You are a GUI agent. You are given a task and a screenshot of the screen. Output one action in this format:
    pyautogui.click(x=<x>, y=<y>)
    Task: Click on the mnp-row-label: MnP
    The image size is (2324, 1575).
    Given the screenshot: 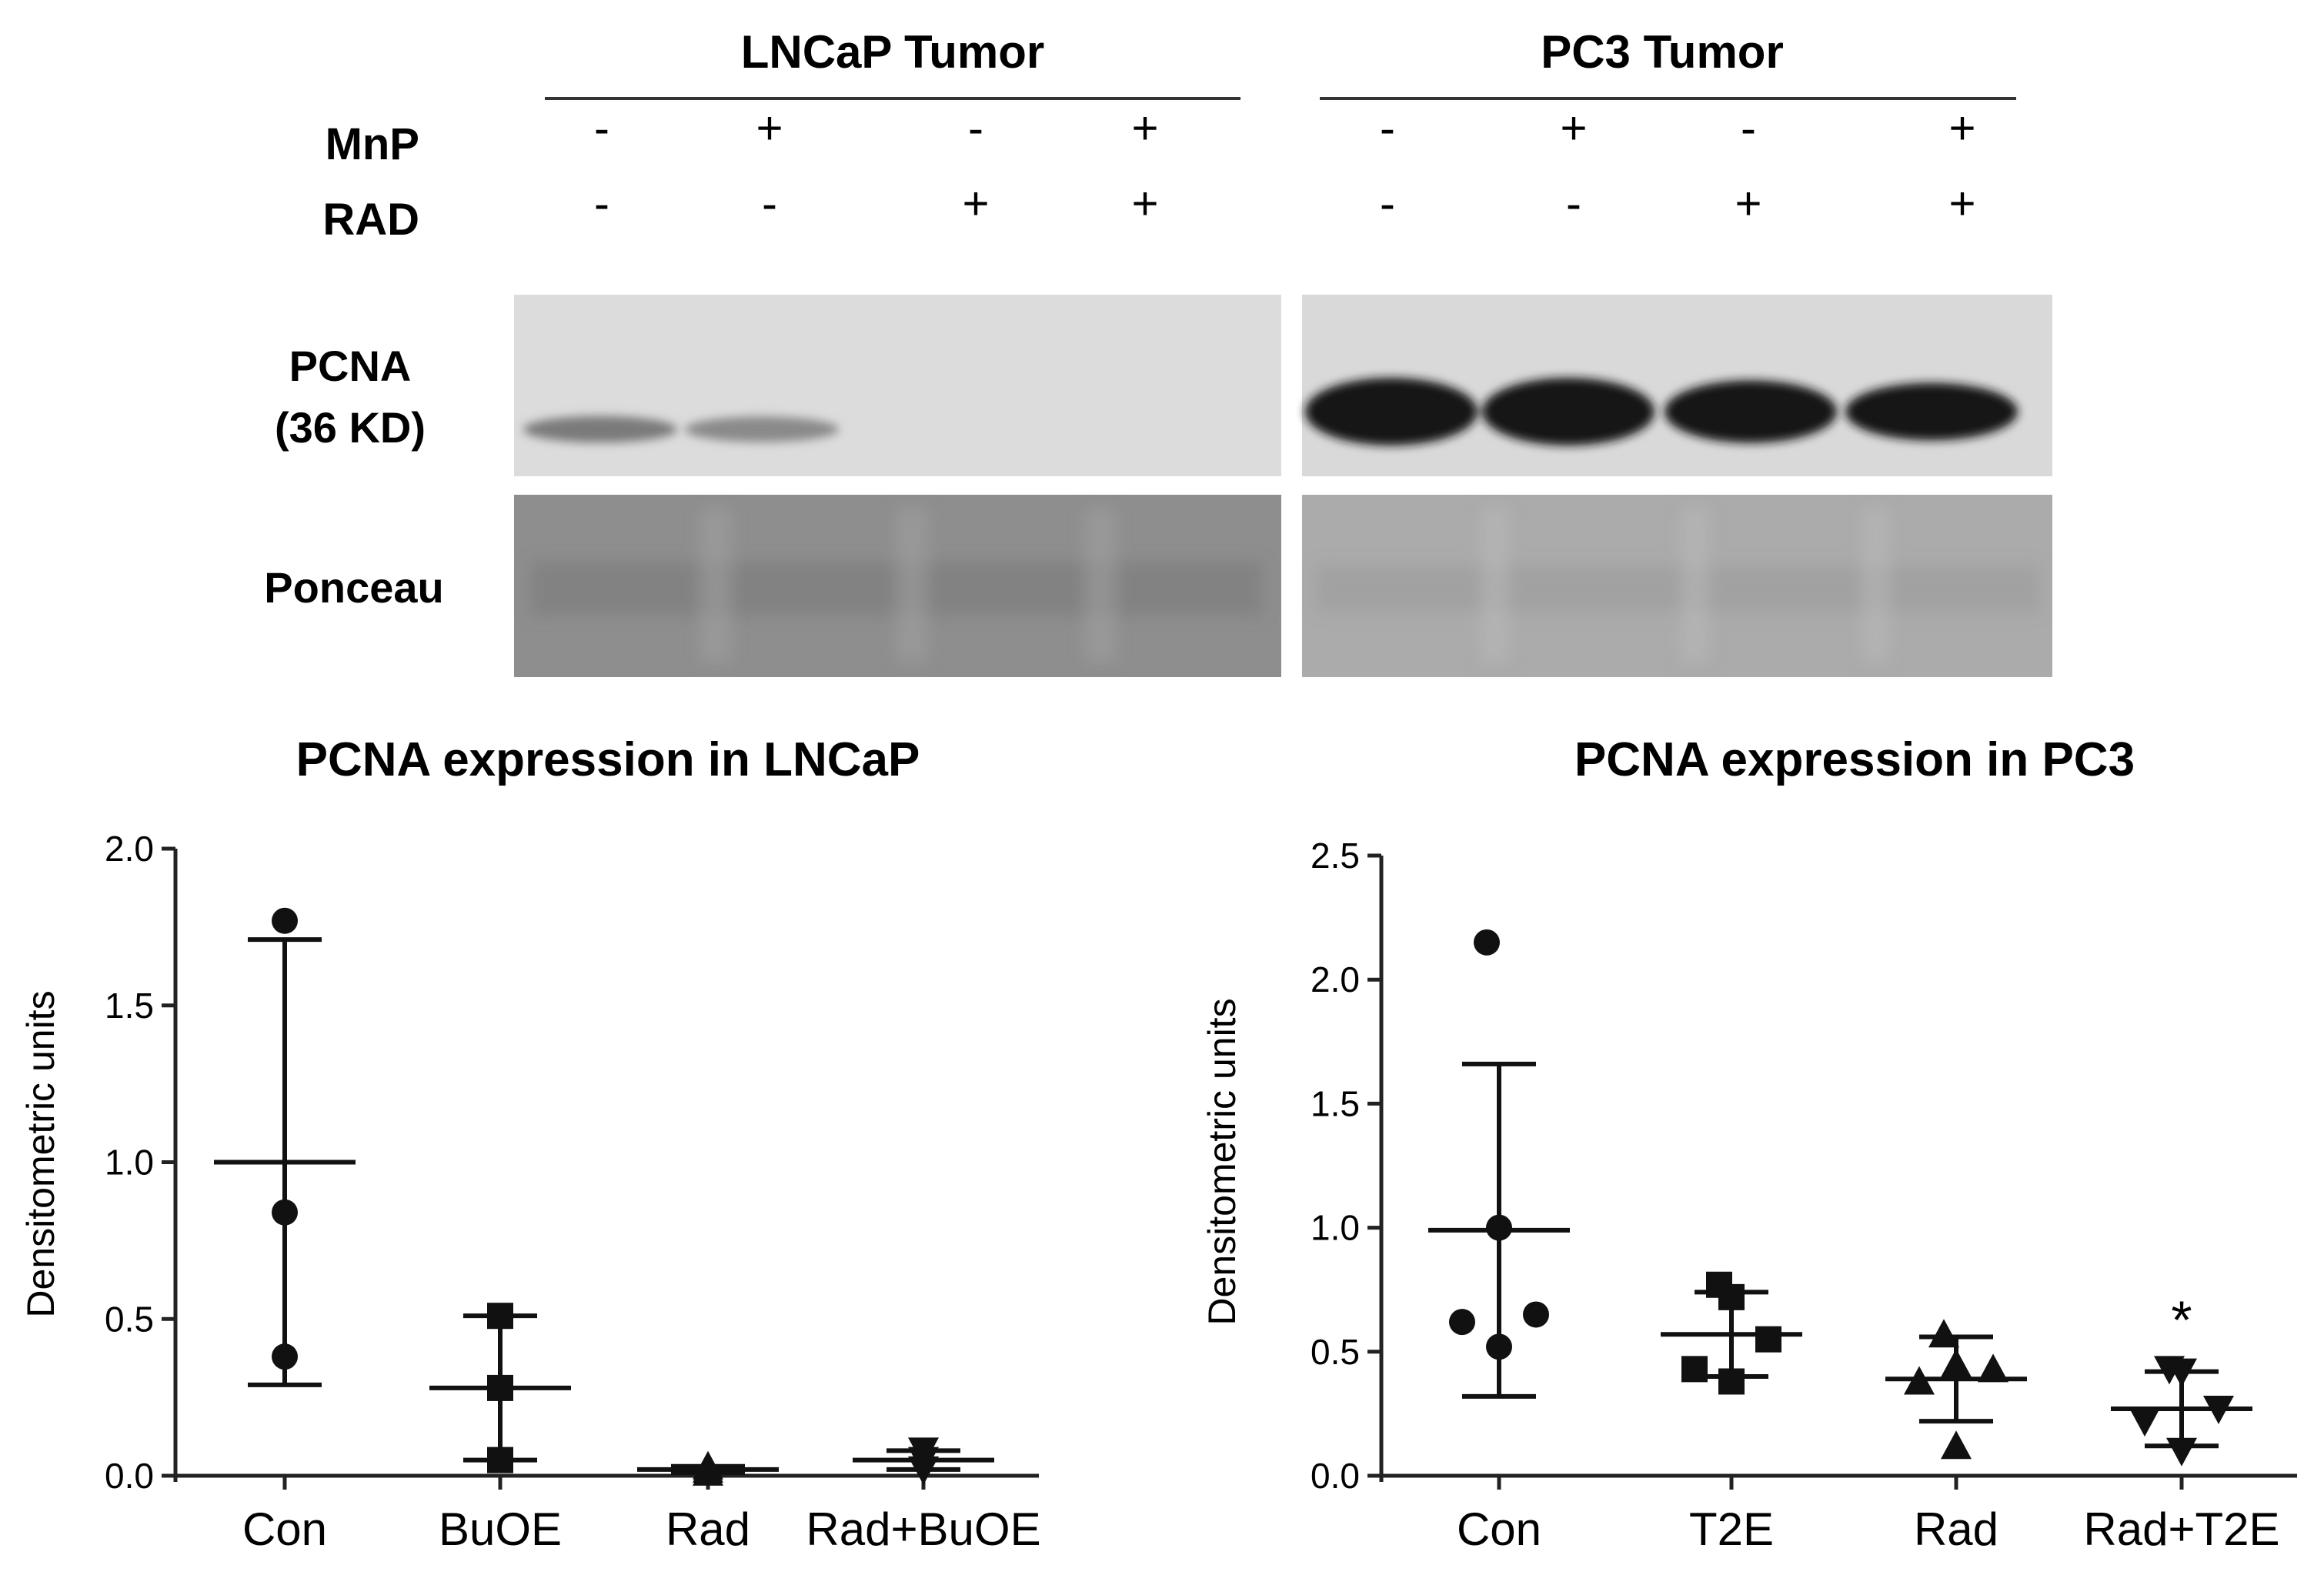 What is the action you would take?
    pyautogui.click(x=372, y=144)
    